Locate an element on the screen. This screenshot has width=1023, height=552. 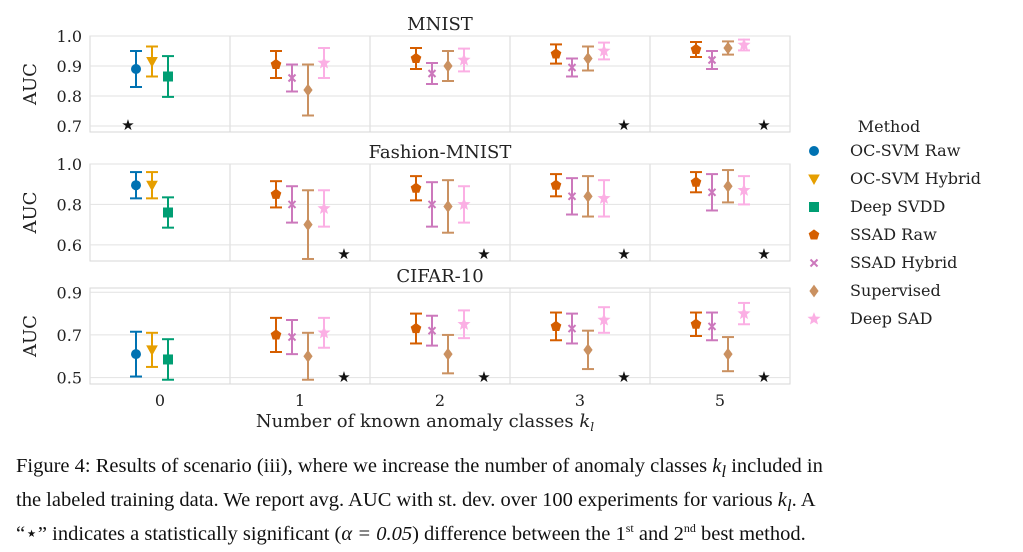
legend-marker-ssad-hybrid is located at coordinates (814, 263).